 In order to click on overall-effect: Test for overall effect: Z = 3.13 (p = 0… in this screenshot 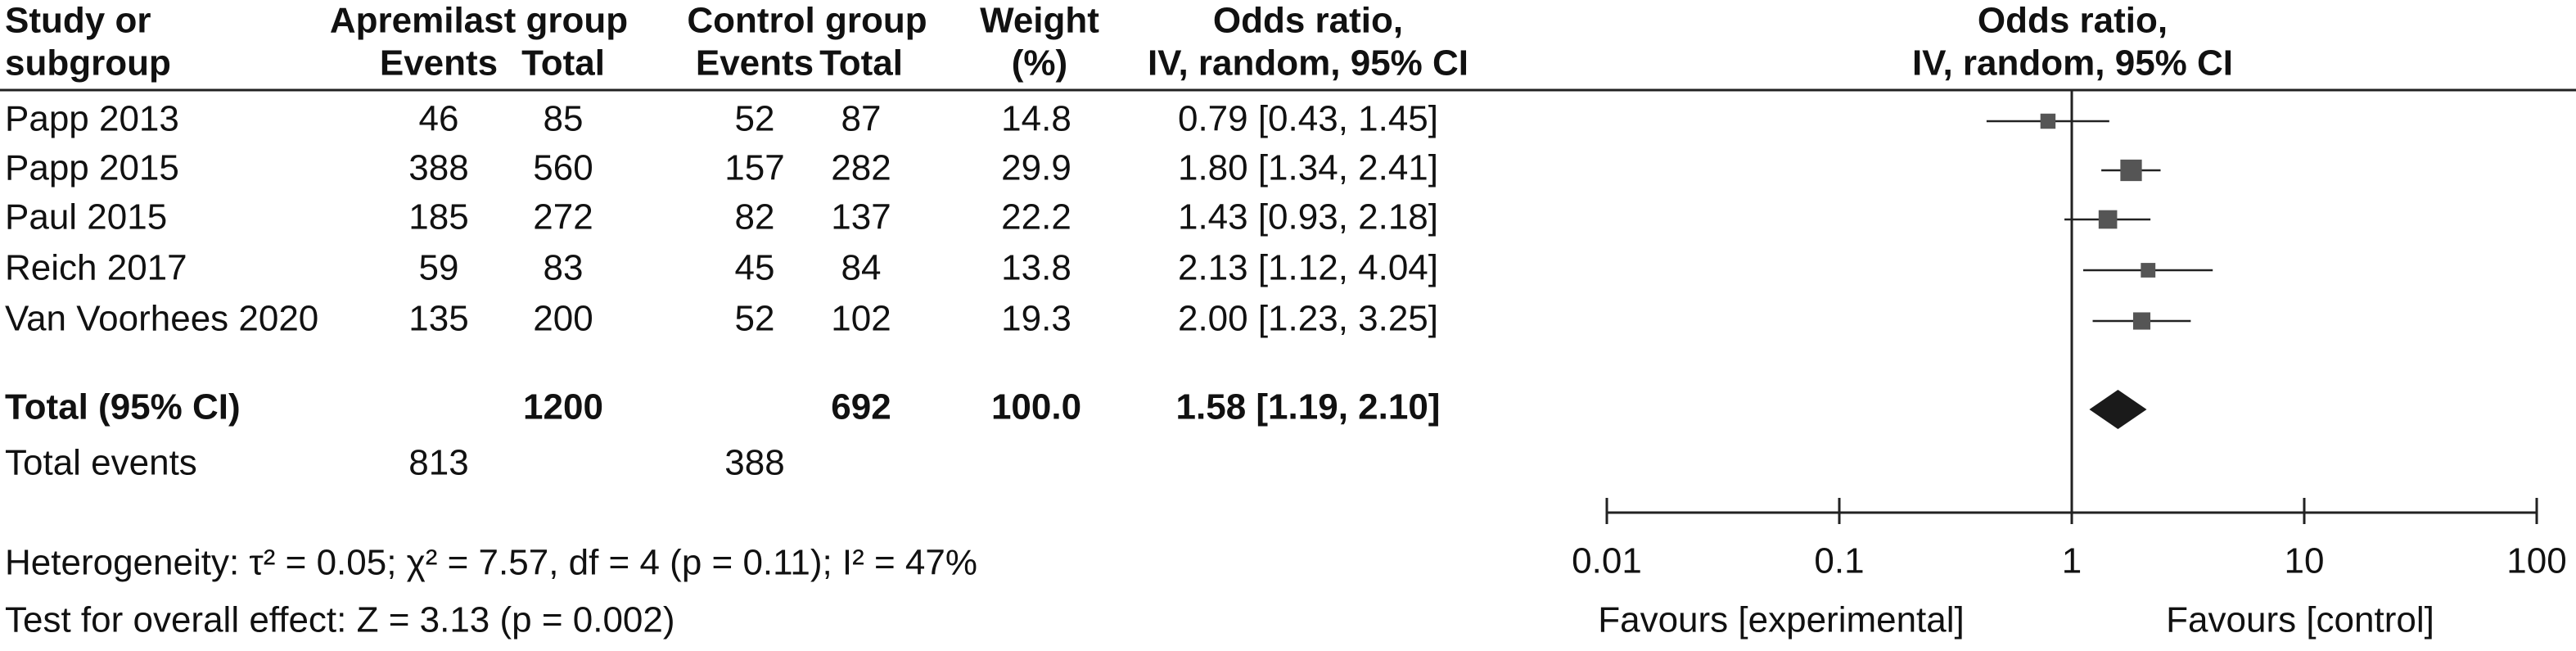, I will do `click(340, 620)`.